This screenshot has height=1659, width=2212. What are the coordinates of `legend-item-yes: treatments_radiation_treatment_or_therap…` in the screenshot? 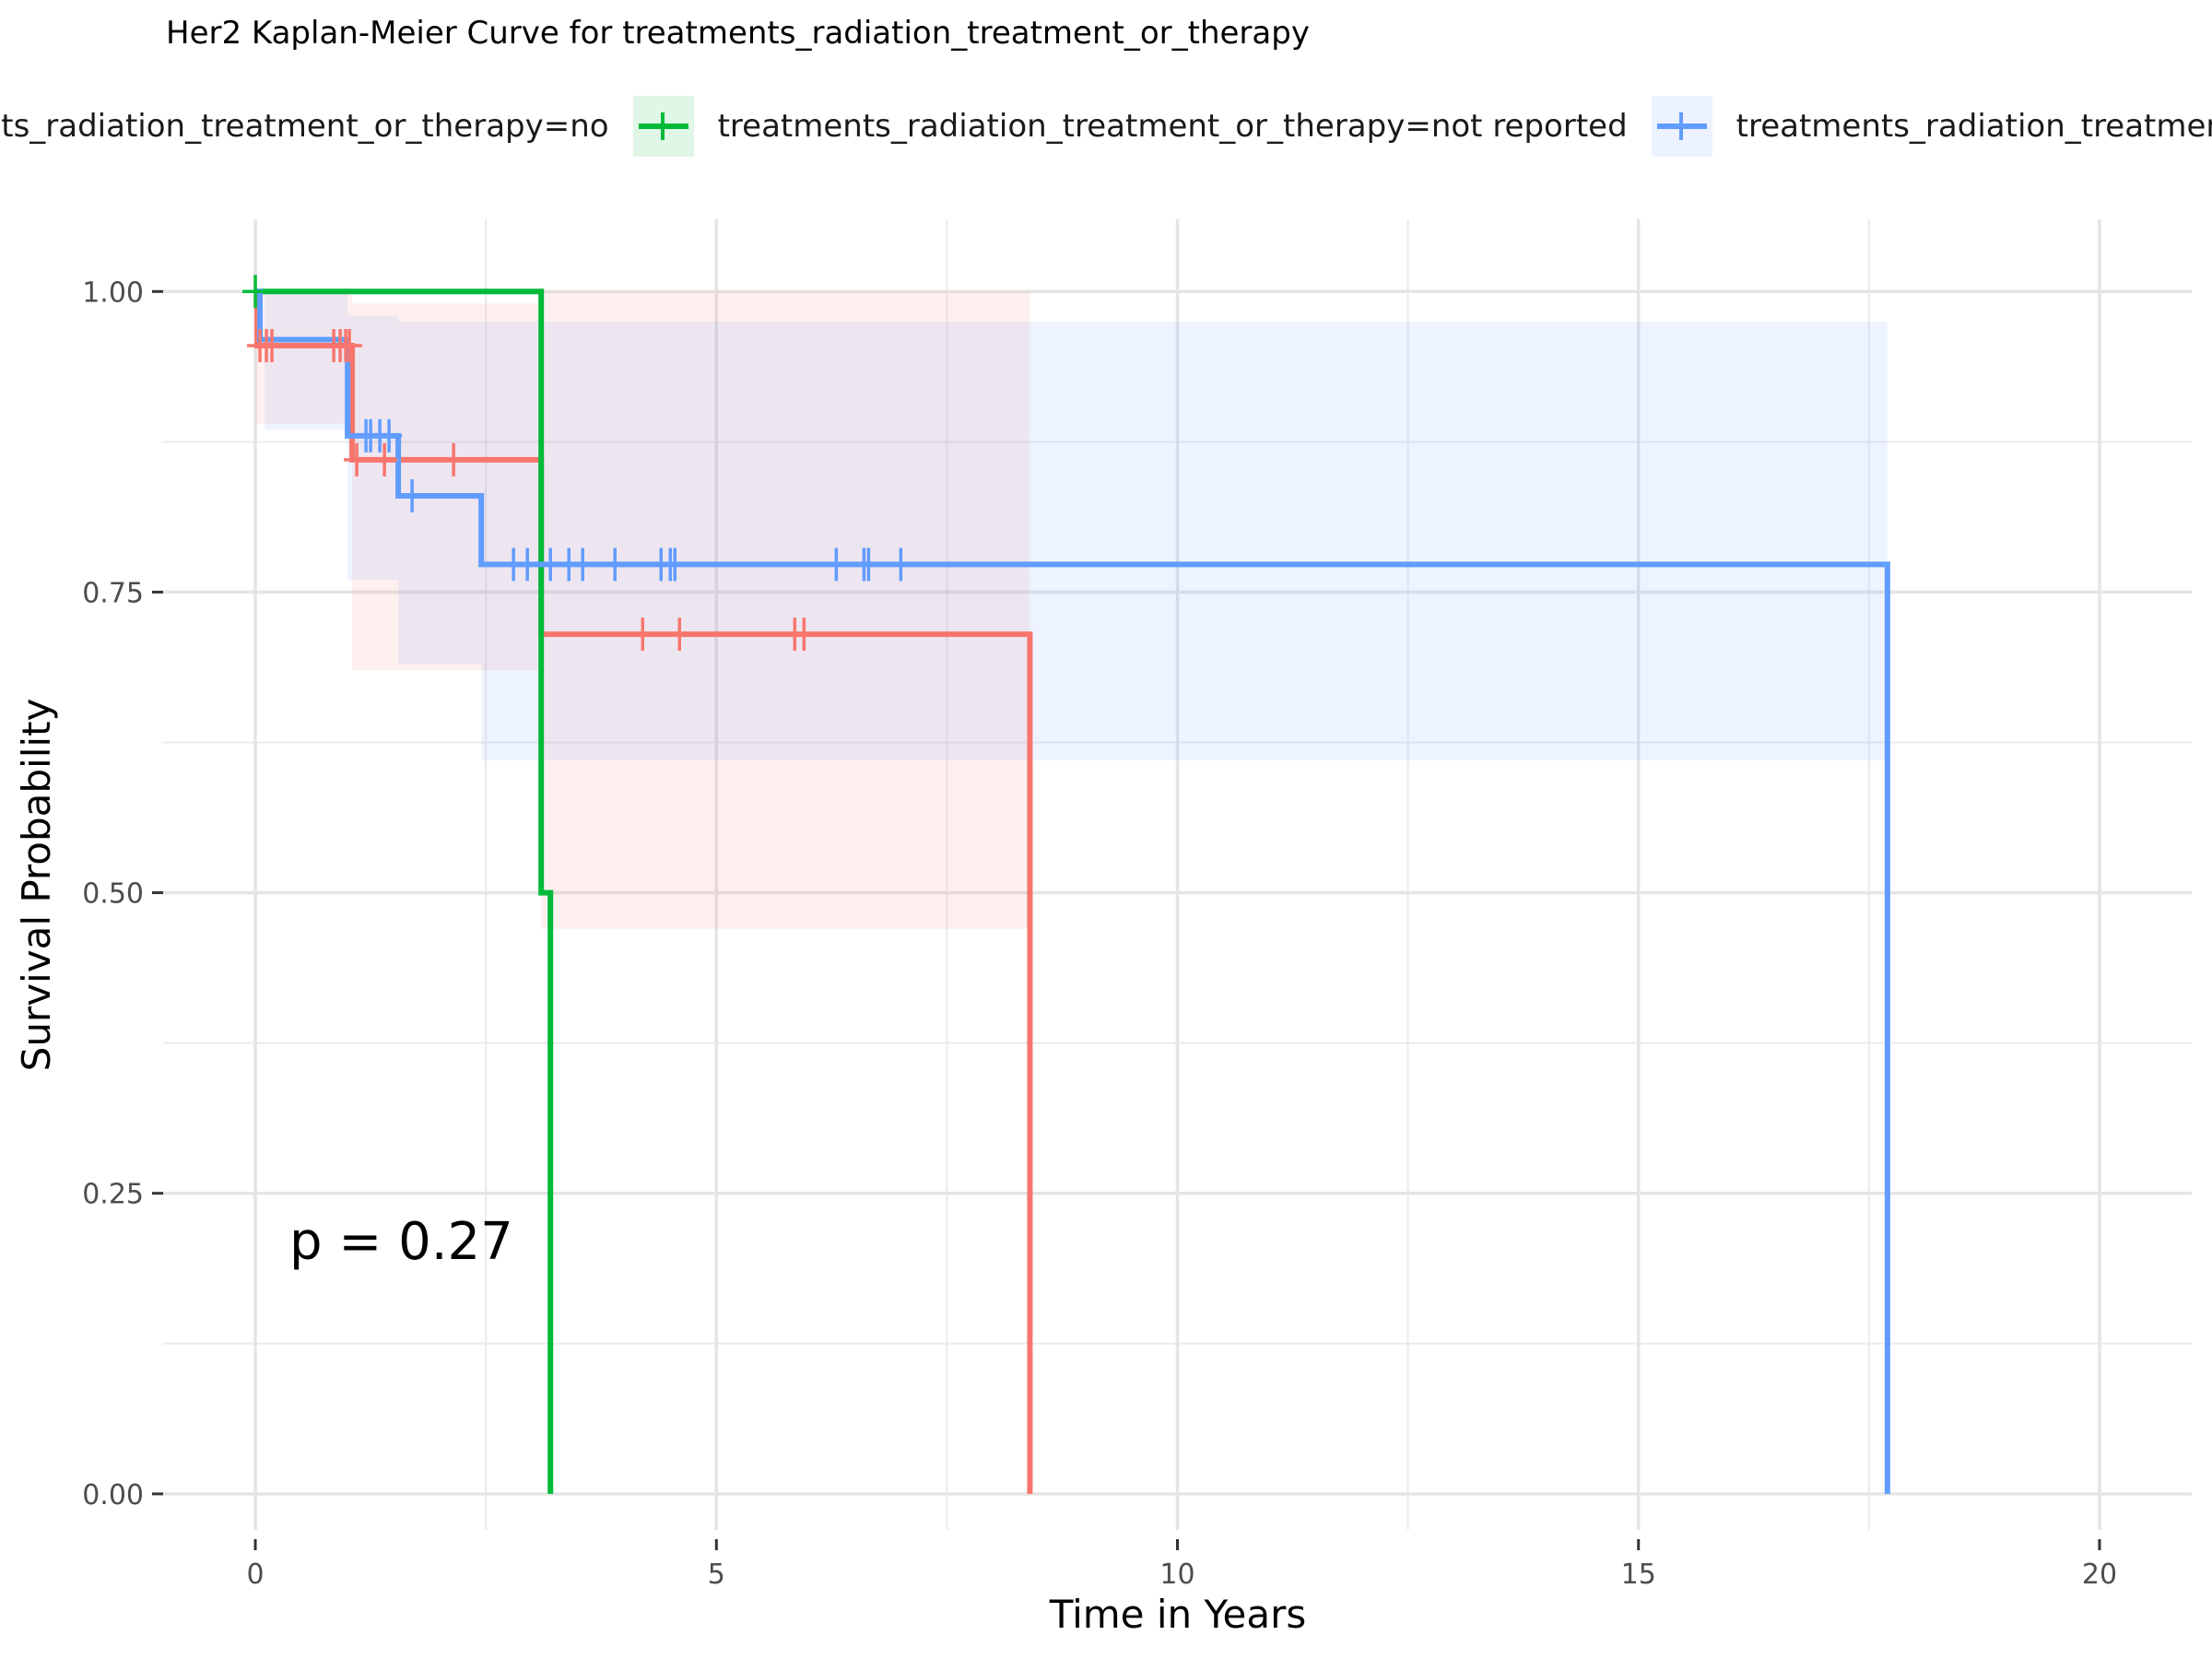 It's located at (1931, 126).